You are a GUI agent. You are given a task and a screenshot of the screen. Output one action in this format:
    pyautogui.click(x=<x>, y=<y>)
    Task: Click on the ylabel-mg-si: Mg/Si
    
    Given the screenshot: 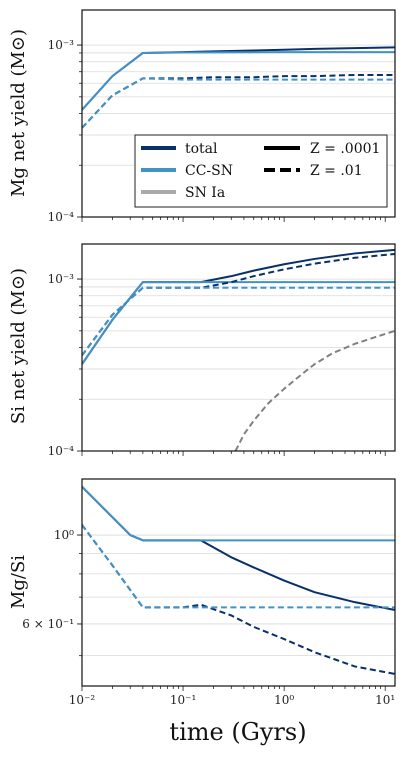 What is the action you would take?
    pyautogui.click(x=18, y=582)
    